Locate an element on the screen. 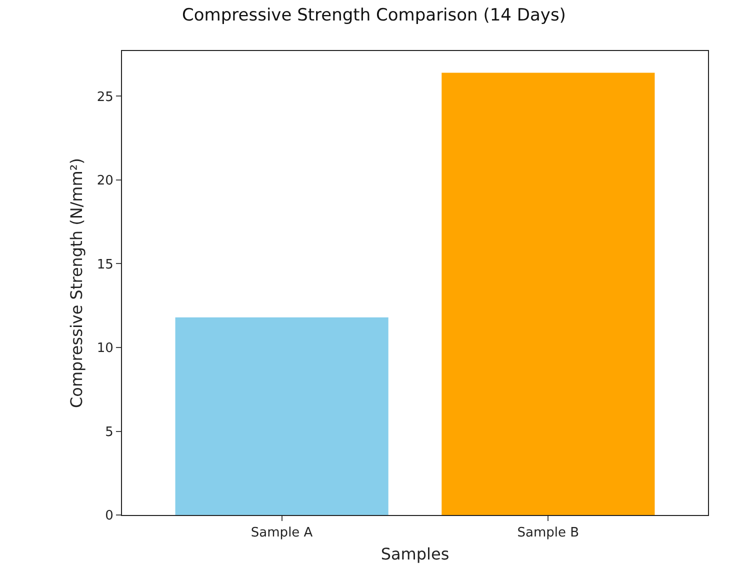 This screenshot has height=583, width=748. chart-title: Compressive Strength Comparison (14 Days) is located at coordinates (374, 16).